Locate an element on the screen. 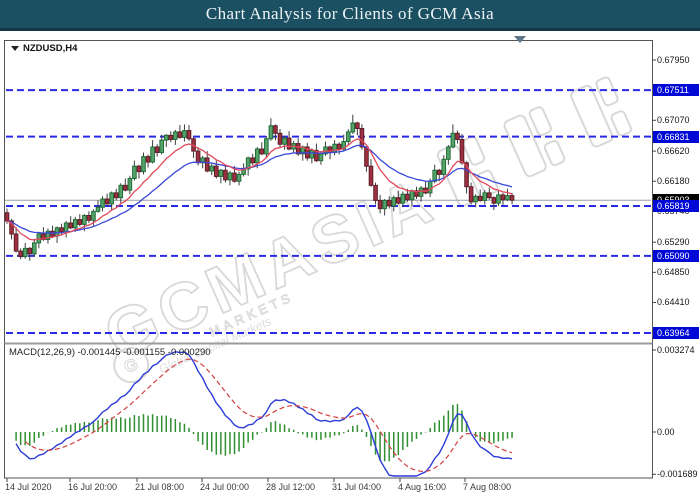  watermark-glyphs is located at coordinates (534, 141).